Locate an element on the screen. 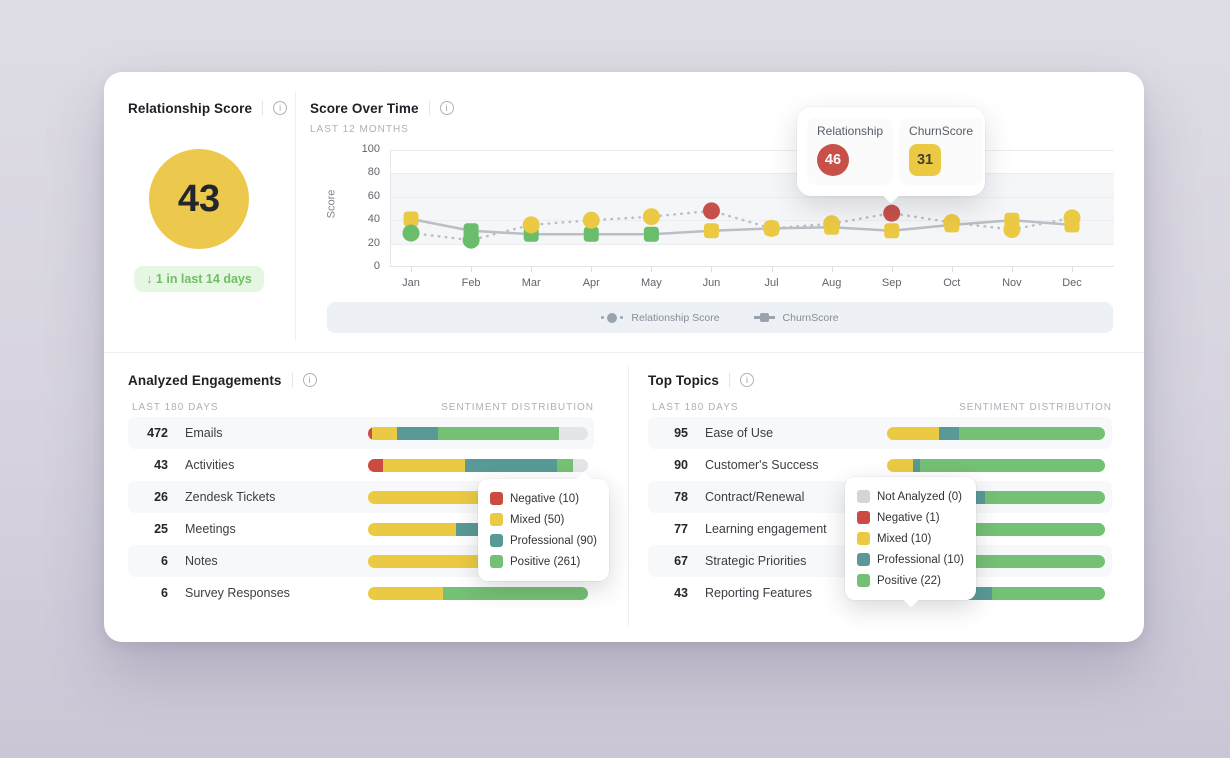 Image resolution: width=1230 pixels, height=758 pixels. row-label: Meetings is located at coordinates (210, 529).